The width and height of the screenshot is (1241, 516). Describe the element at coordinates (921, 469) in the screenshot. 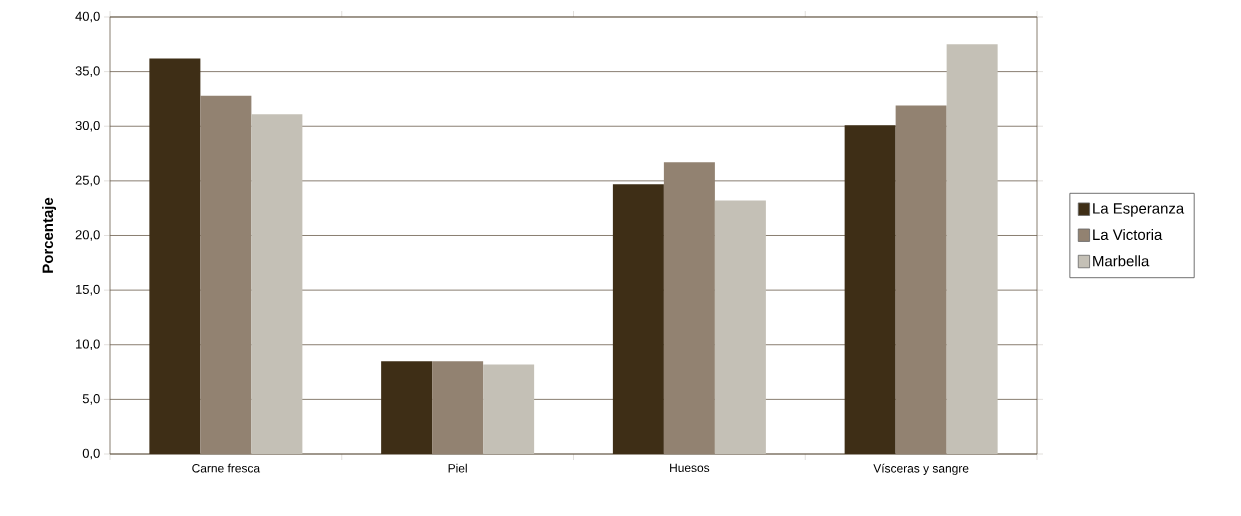

I see `x-tick-label: Vísceras y sangre` at that location.